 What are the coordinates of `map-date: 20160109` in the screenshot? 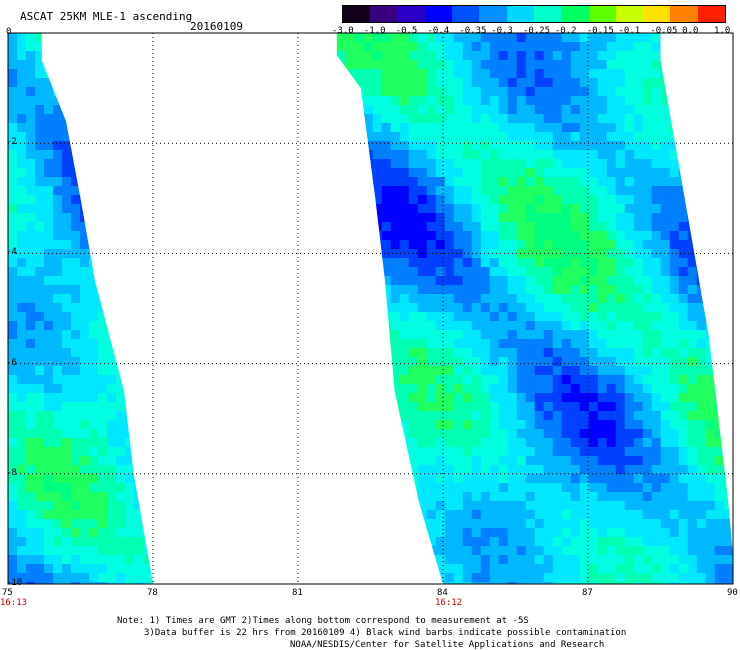 It's located at (216, 26).